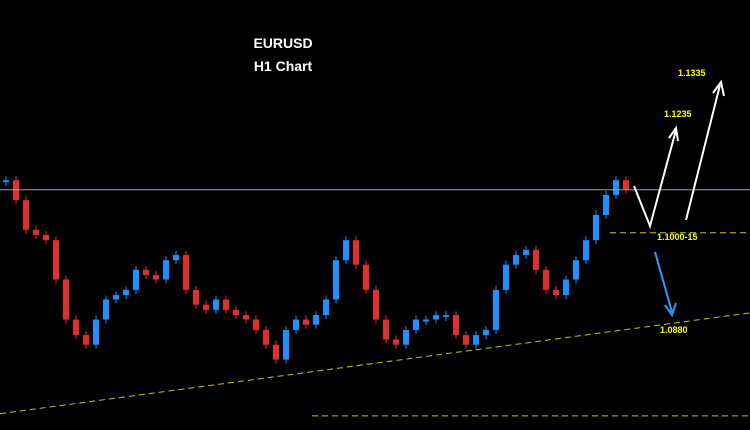 Image resolution: width=750 pixels, height=430 pixels. What do you see at coordinates (663, 282) in the screenshot?
I see `down-arrow` at bounding box center [663, 282].